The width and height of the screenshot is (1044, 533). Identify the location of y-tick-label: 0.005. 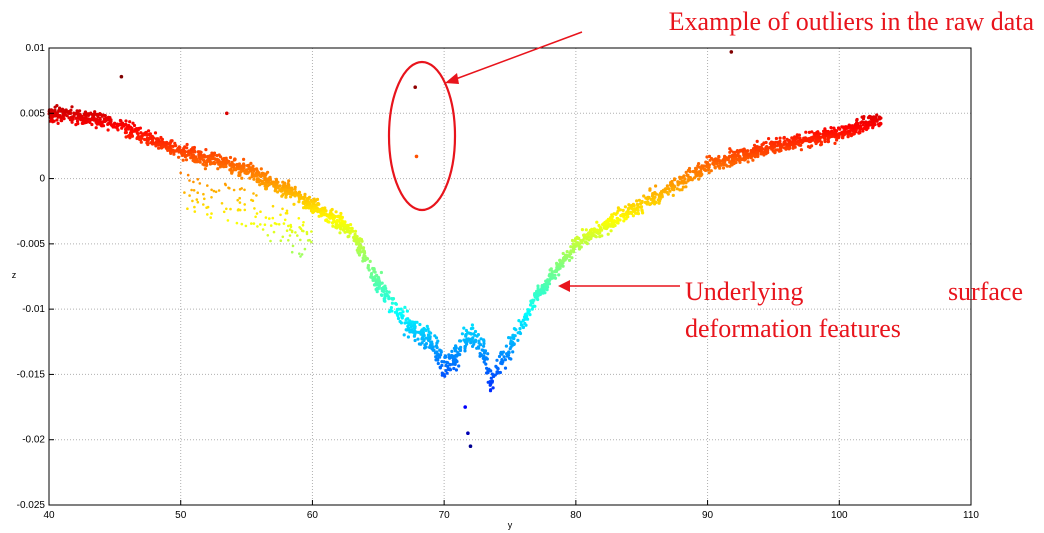
(32, 113).